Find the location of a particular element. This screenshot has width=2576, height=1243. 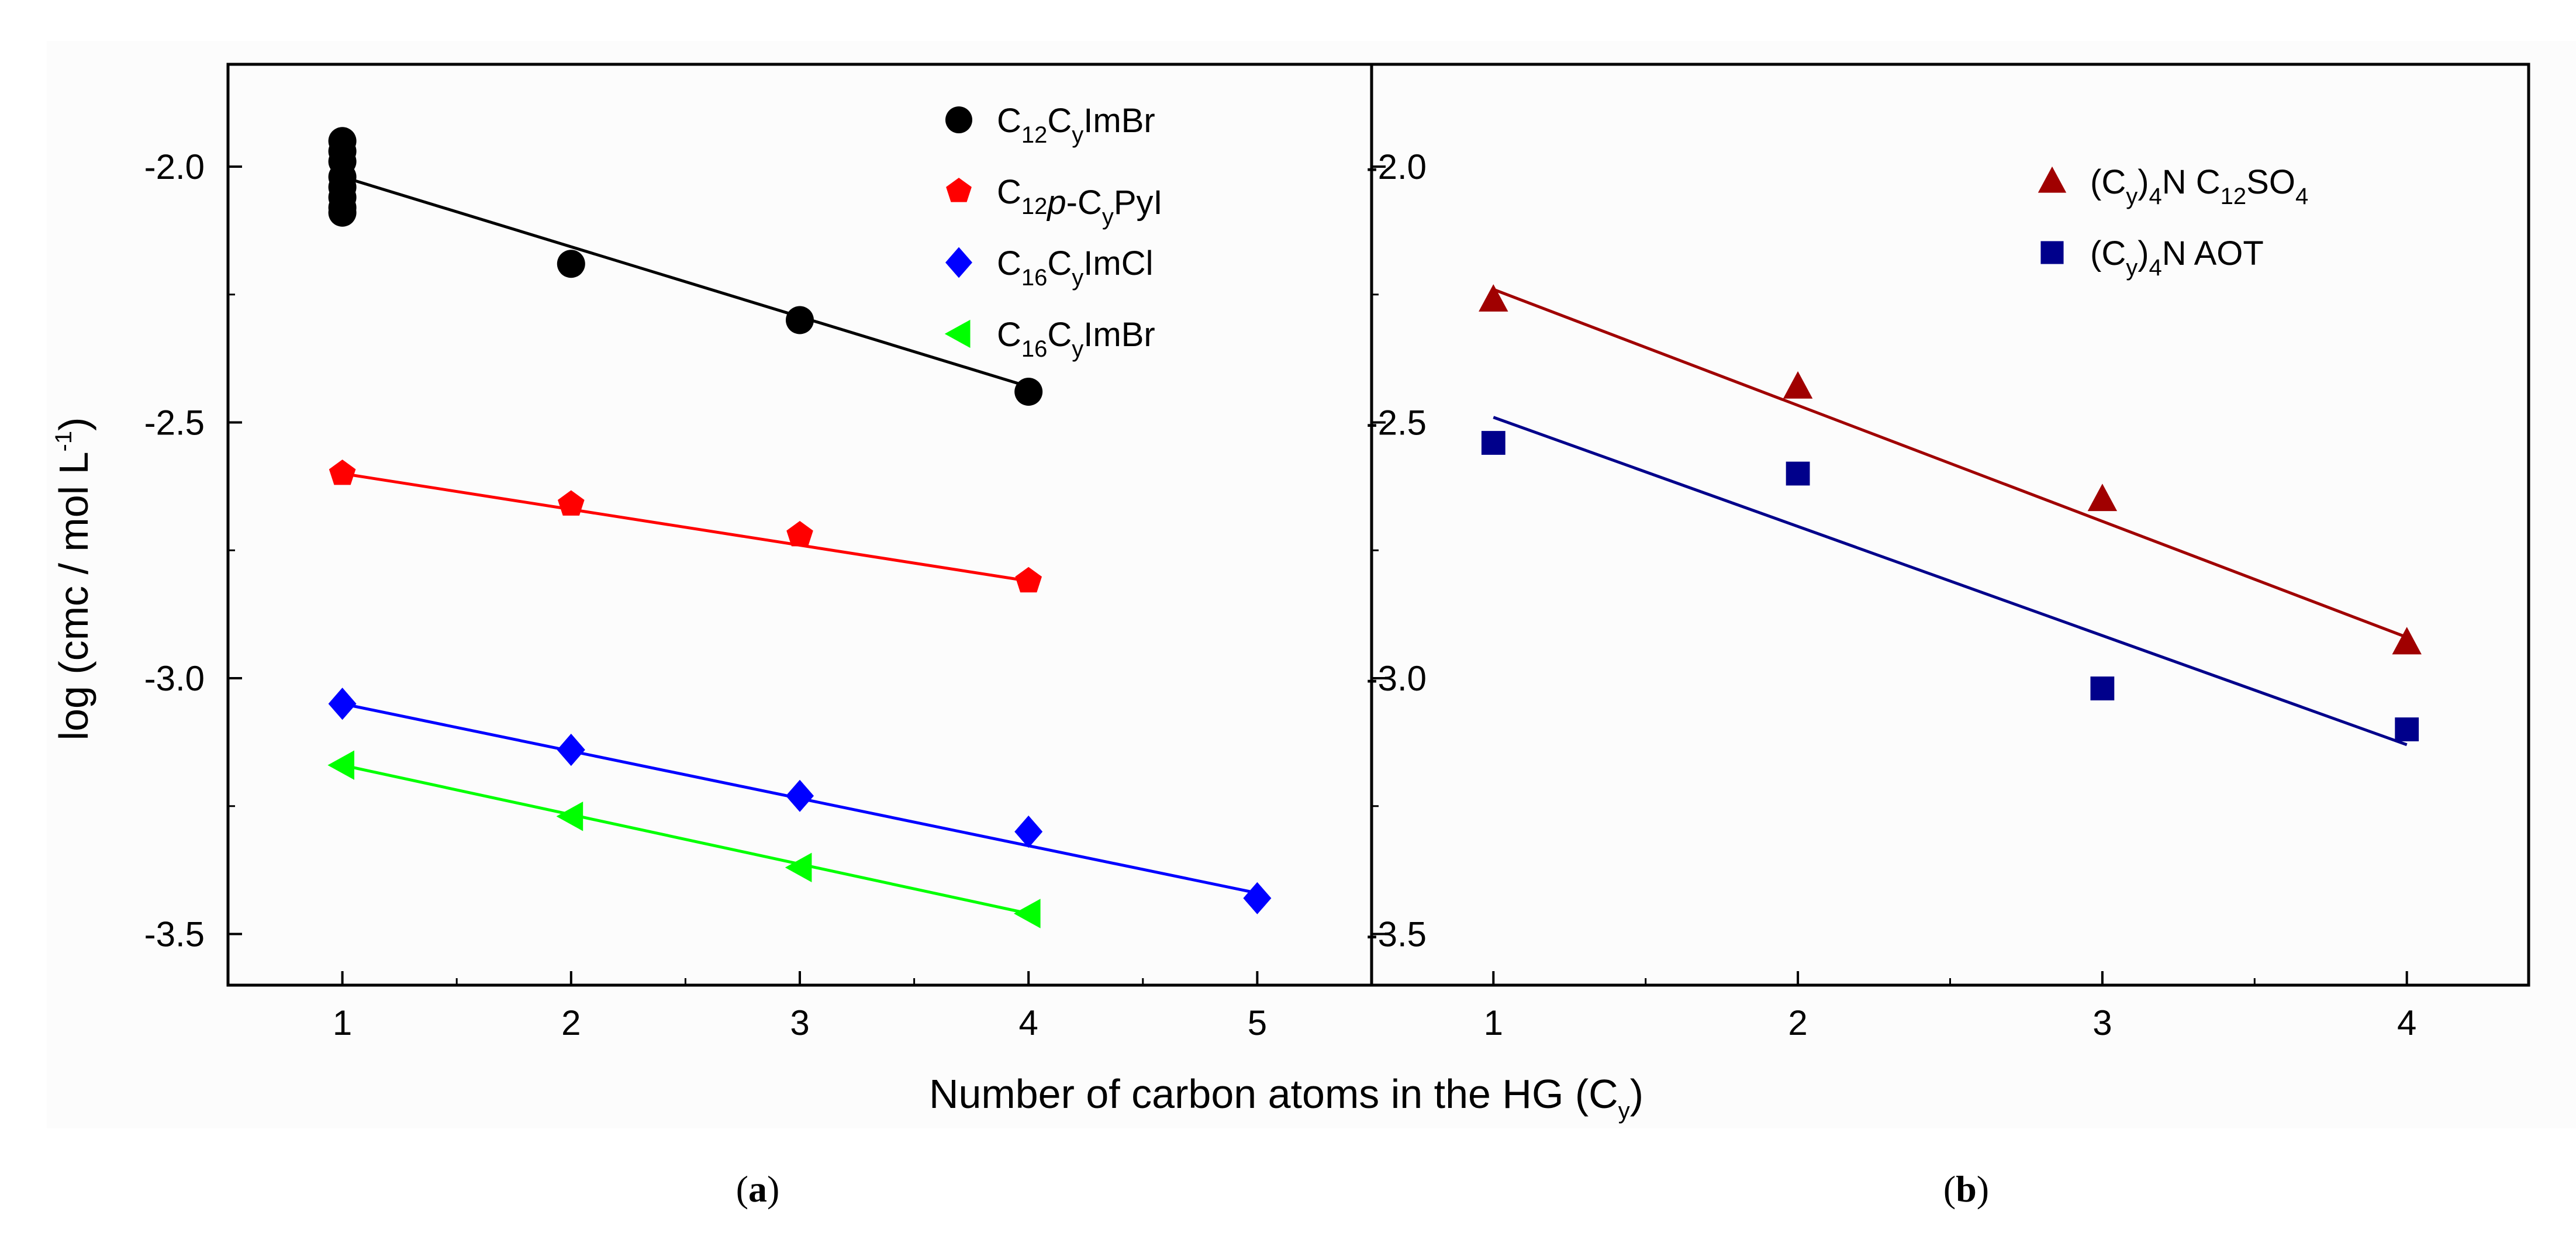

legend-entry: C16CyImCl is located at coordinates (1049, 267).